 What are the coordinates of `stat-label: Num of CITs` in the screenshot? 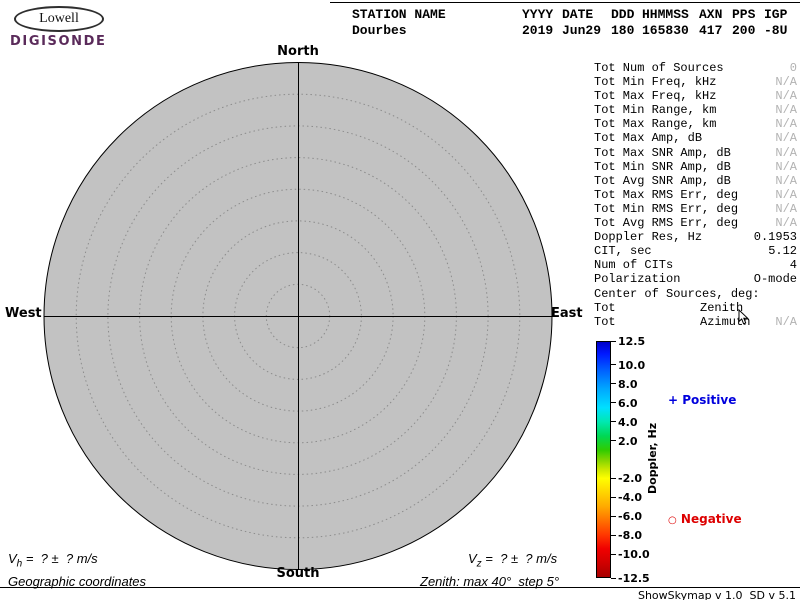 It's located at (634, 265).